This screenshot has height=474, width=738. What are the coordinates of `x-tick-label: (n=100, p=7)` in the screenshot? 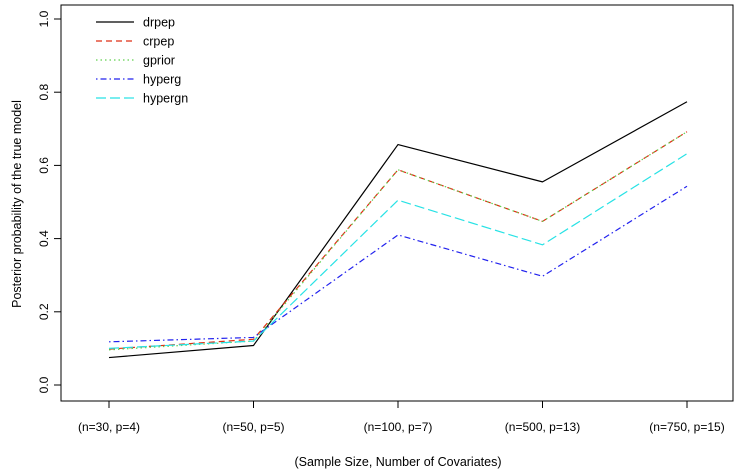 It's located at (398, 427).